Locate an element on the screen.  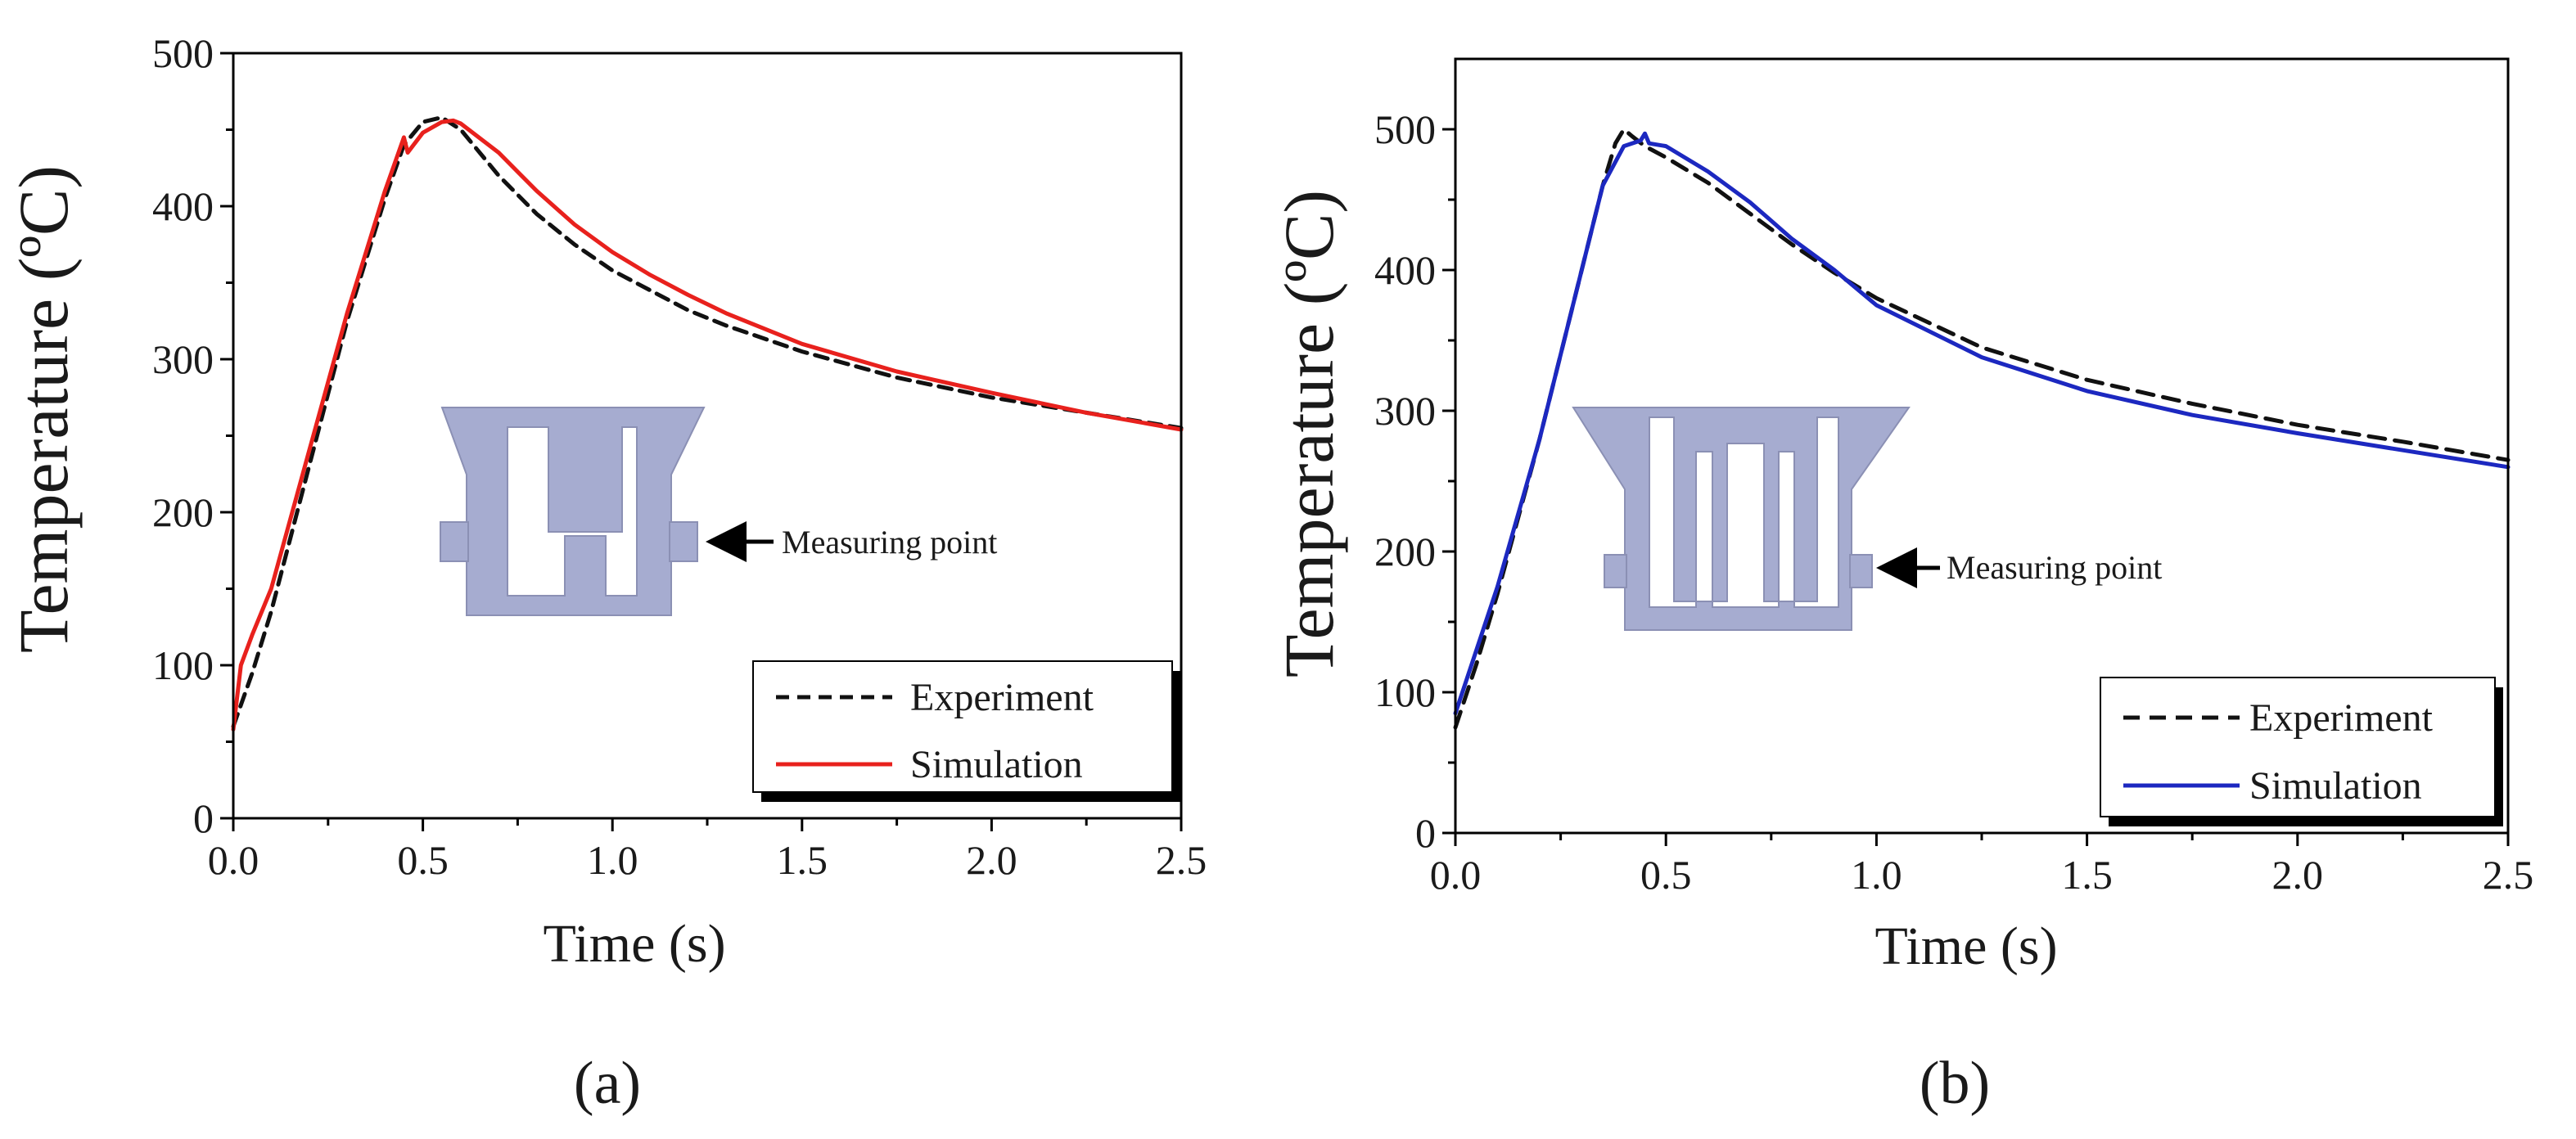
panel-b-x-tick-label: 2.0 is located at coordinates (2298, 875).